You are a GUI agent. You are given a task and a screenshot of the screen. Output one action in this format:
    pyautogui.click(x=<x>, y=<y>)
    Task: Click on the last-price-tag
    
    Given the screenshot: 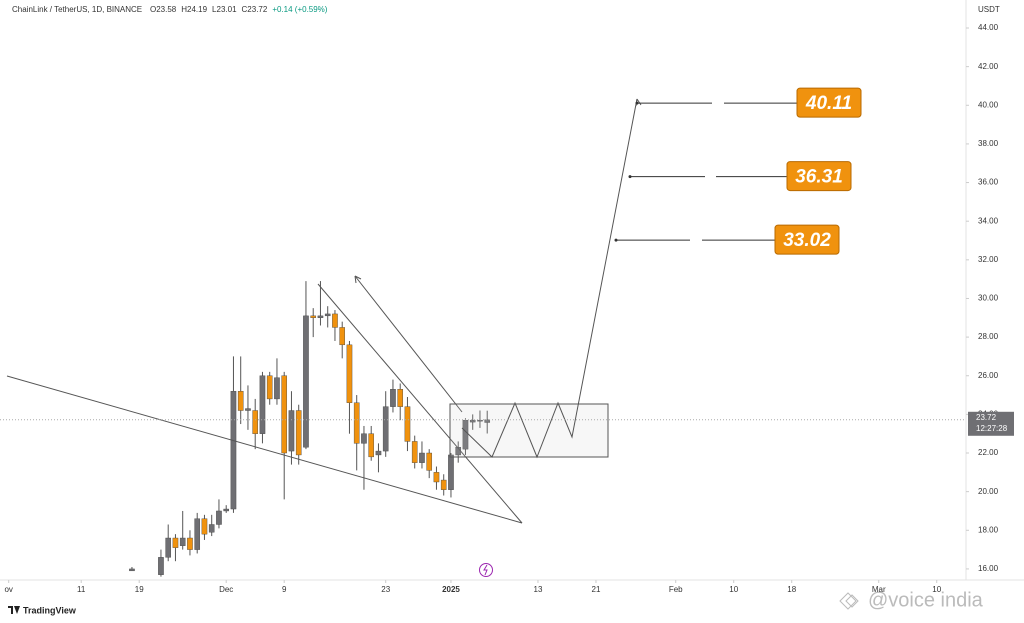 What is the action you would take?
    pyautogui.click(x=991, y=423)
    